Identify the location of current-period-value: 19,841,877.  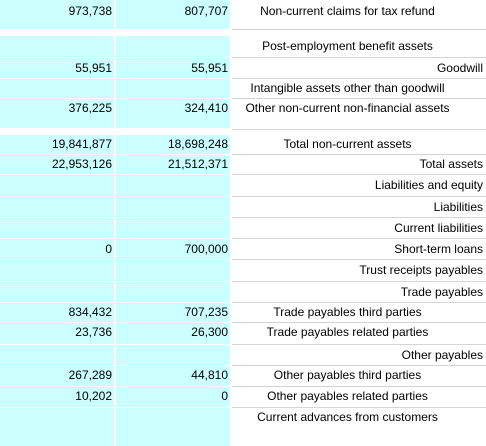
(57, 144).